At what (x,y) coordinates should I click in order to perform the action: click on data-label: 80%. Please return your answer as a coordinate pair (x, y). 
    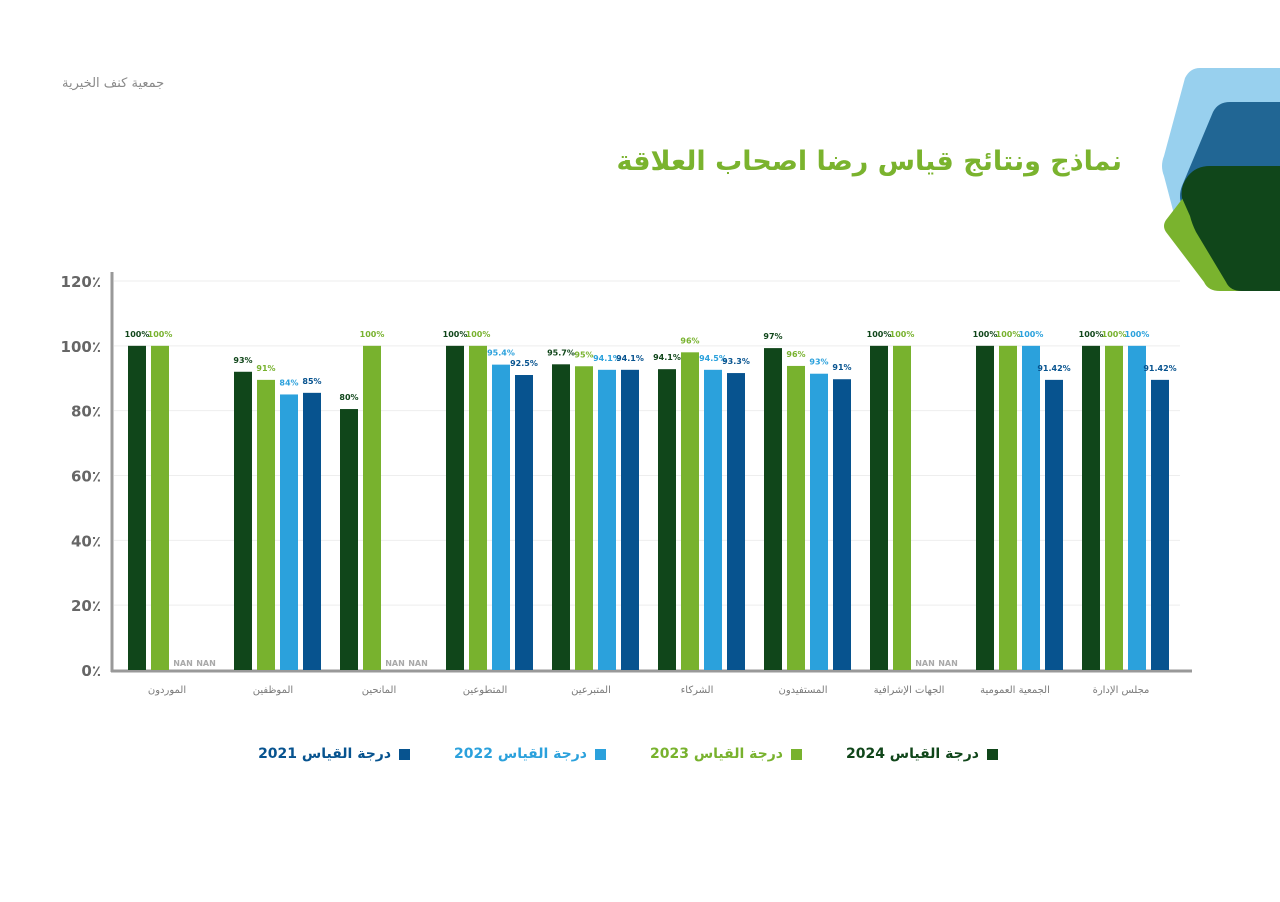
    Looking at the image, I should click on (348, 397).